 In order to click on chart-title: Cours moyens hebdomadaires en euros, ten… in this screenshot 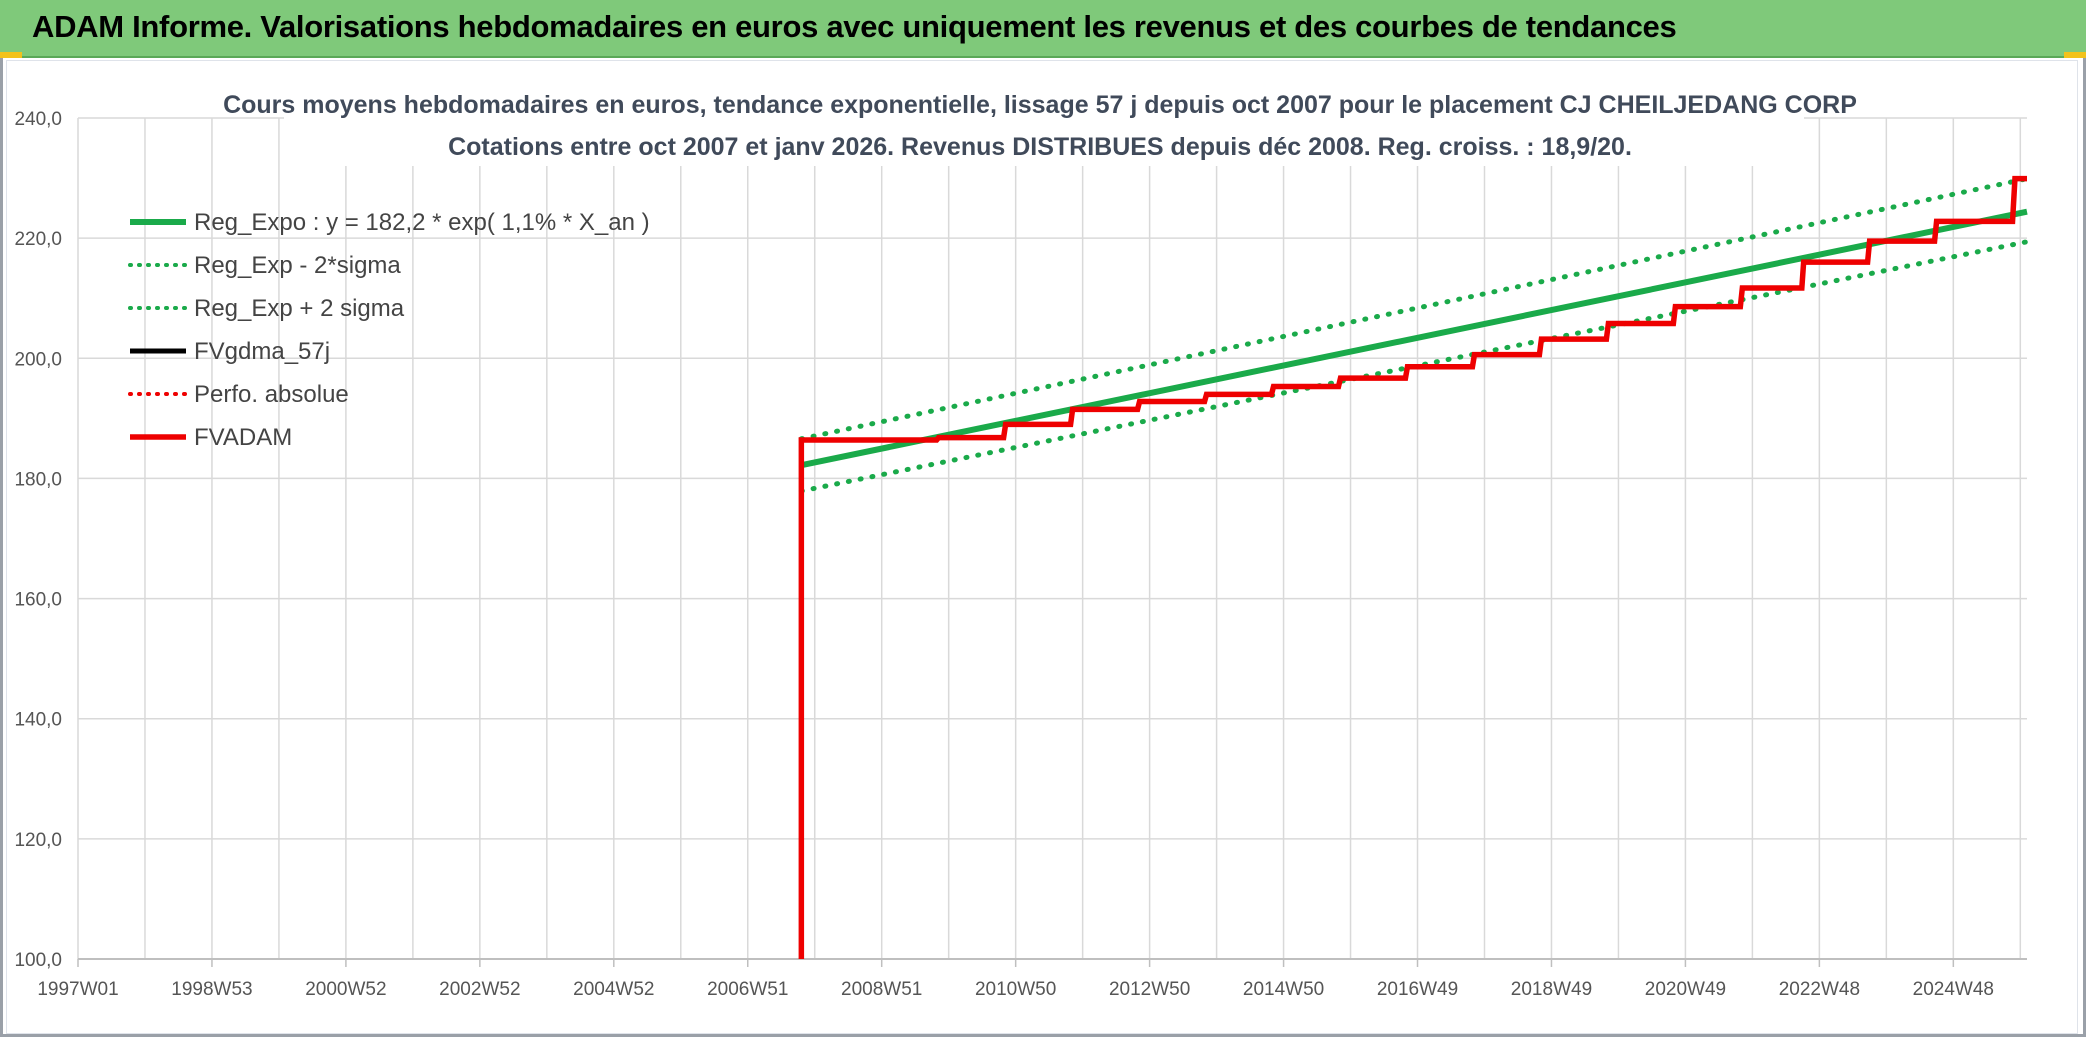, I will do `click(1040, 105)`.